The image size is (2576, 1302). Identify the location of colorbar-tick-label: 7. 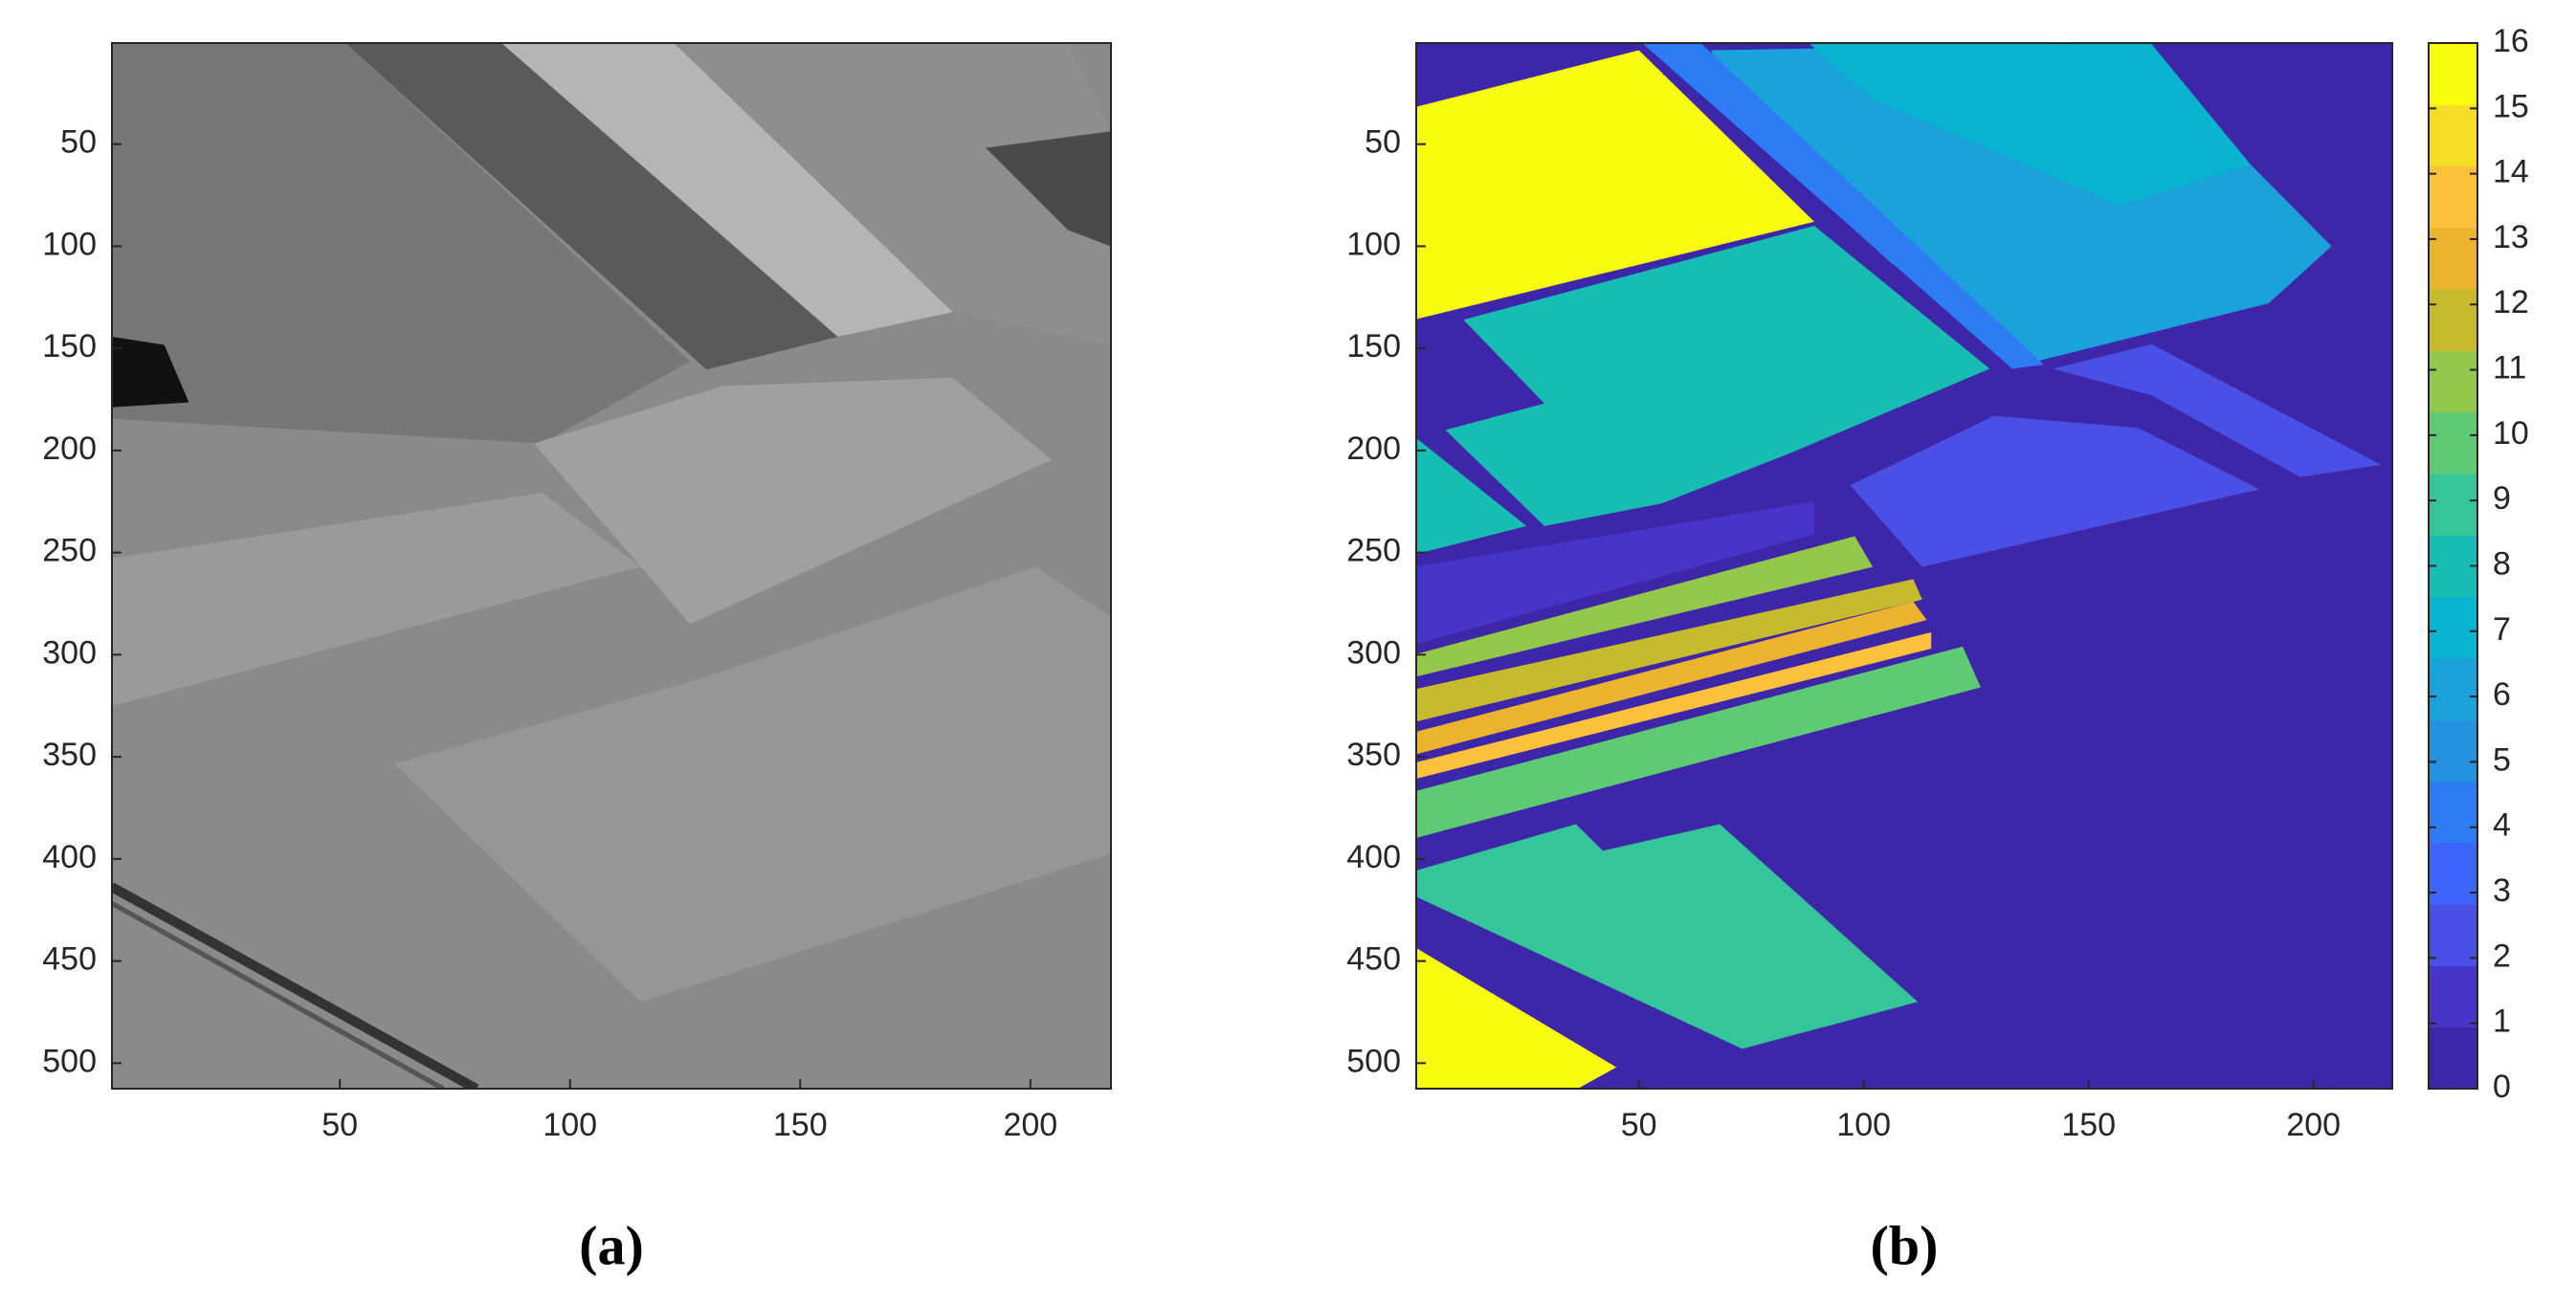
(2502, 629).